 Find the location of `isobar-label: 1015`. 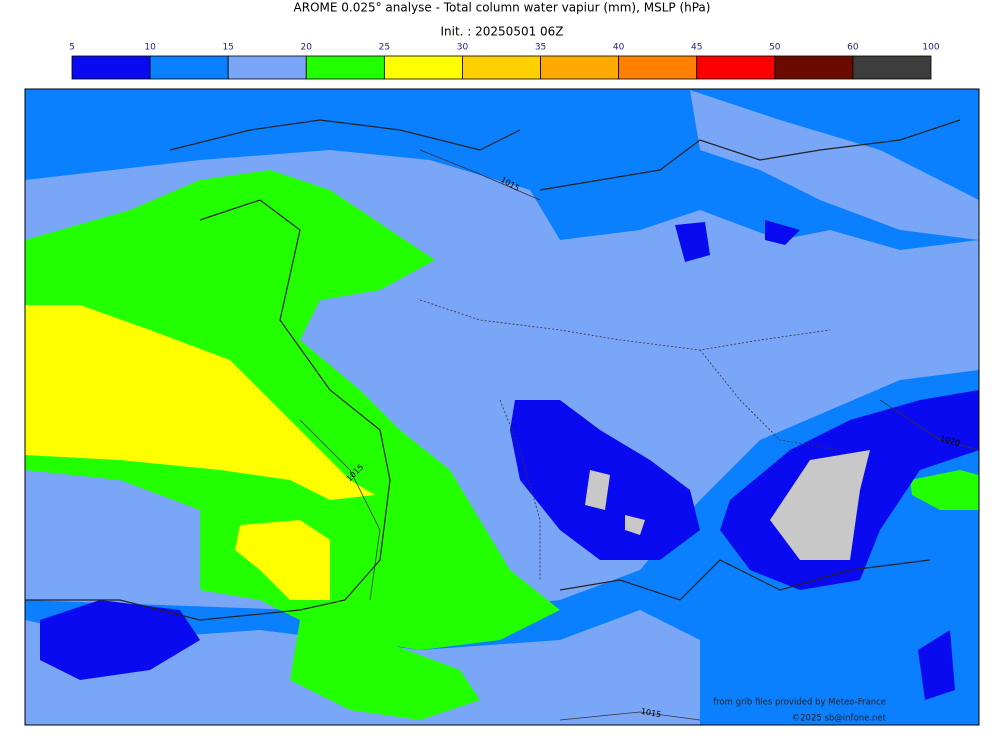

isobar-label: 1015 is located at coordinates (651, 713).